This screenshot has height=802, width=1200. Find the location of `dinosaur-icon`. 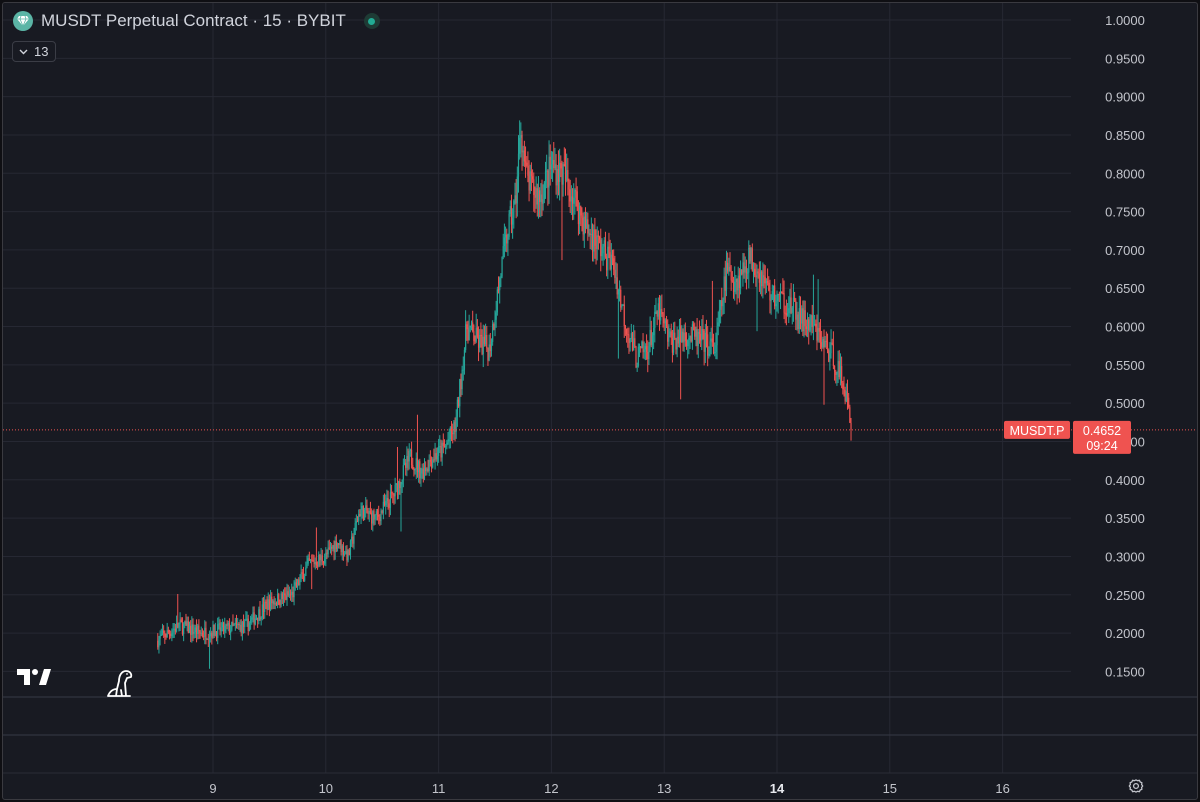

dinosaur-icon is located at coordinates (120, 683).